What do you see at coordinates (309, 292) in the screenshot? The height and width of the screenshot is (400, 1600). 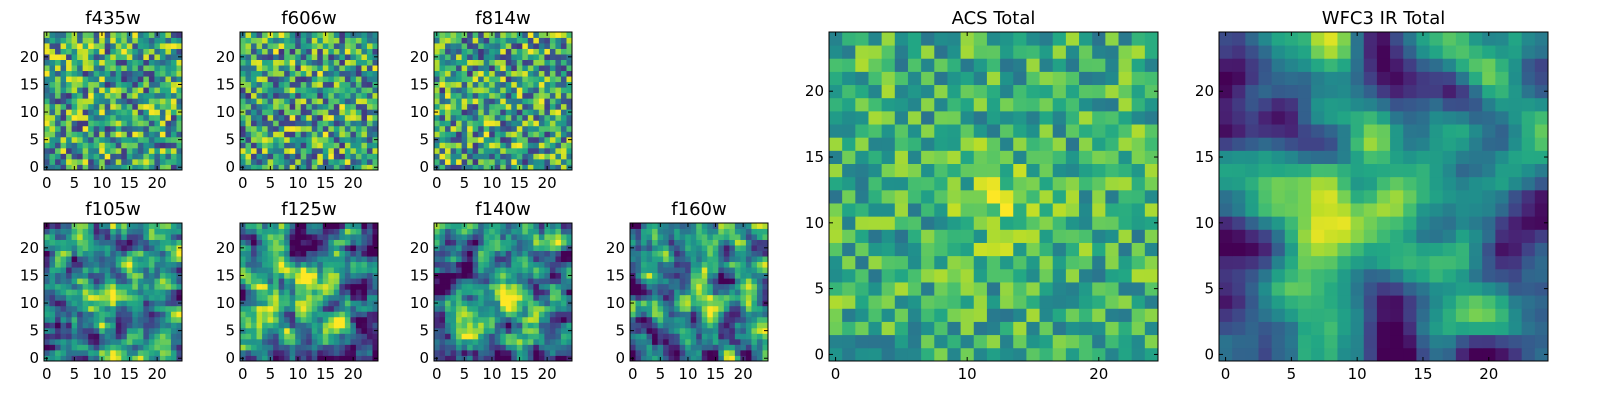 I see `axes-frame` at bounding box center [309, 292].